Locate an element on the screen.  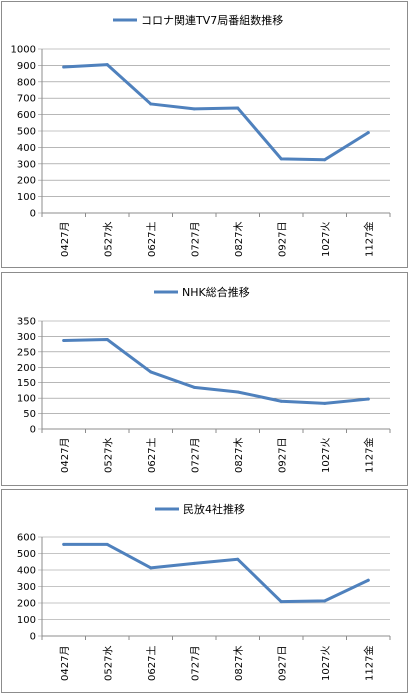
y-tick-label: 800 is located at coordinates (26, 82).